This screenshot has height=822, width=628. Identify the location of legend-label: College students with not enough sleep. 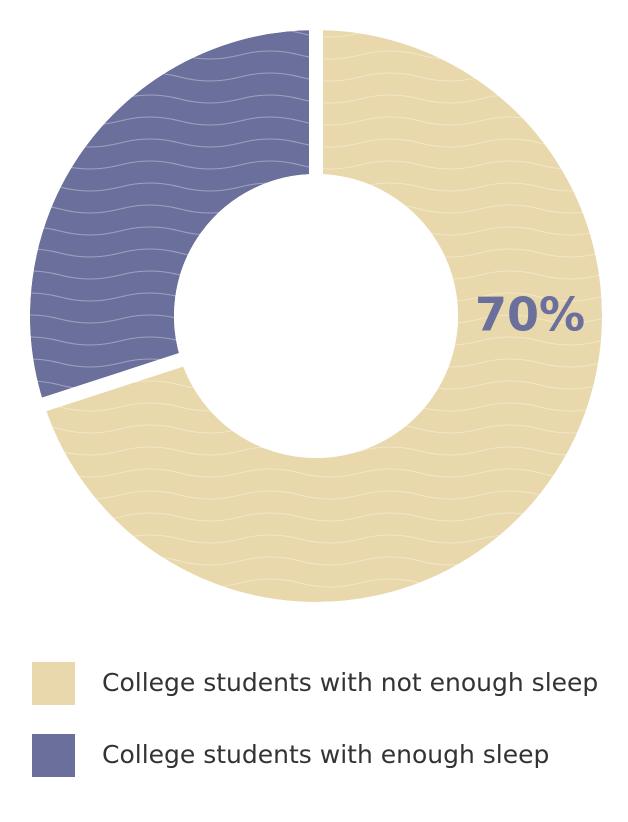
(350, 682).